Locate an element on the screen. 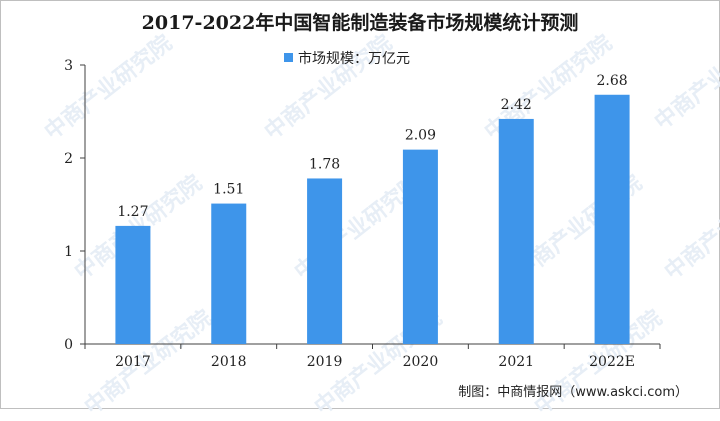 Image resolution: width=720 pixels, height=421 pixels. x-tick-label: 2019 is located at coordinates (325, 362).